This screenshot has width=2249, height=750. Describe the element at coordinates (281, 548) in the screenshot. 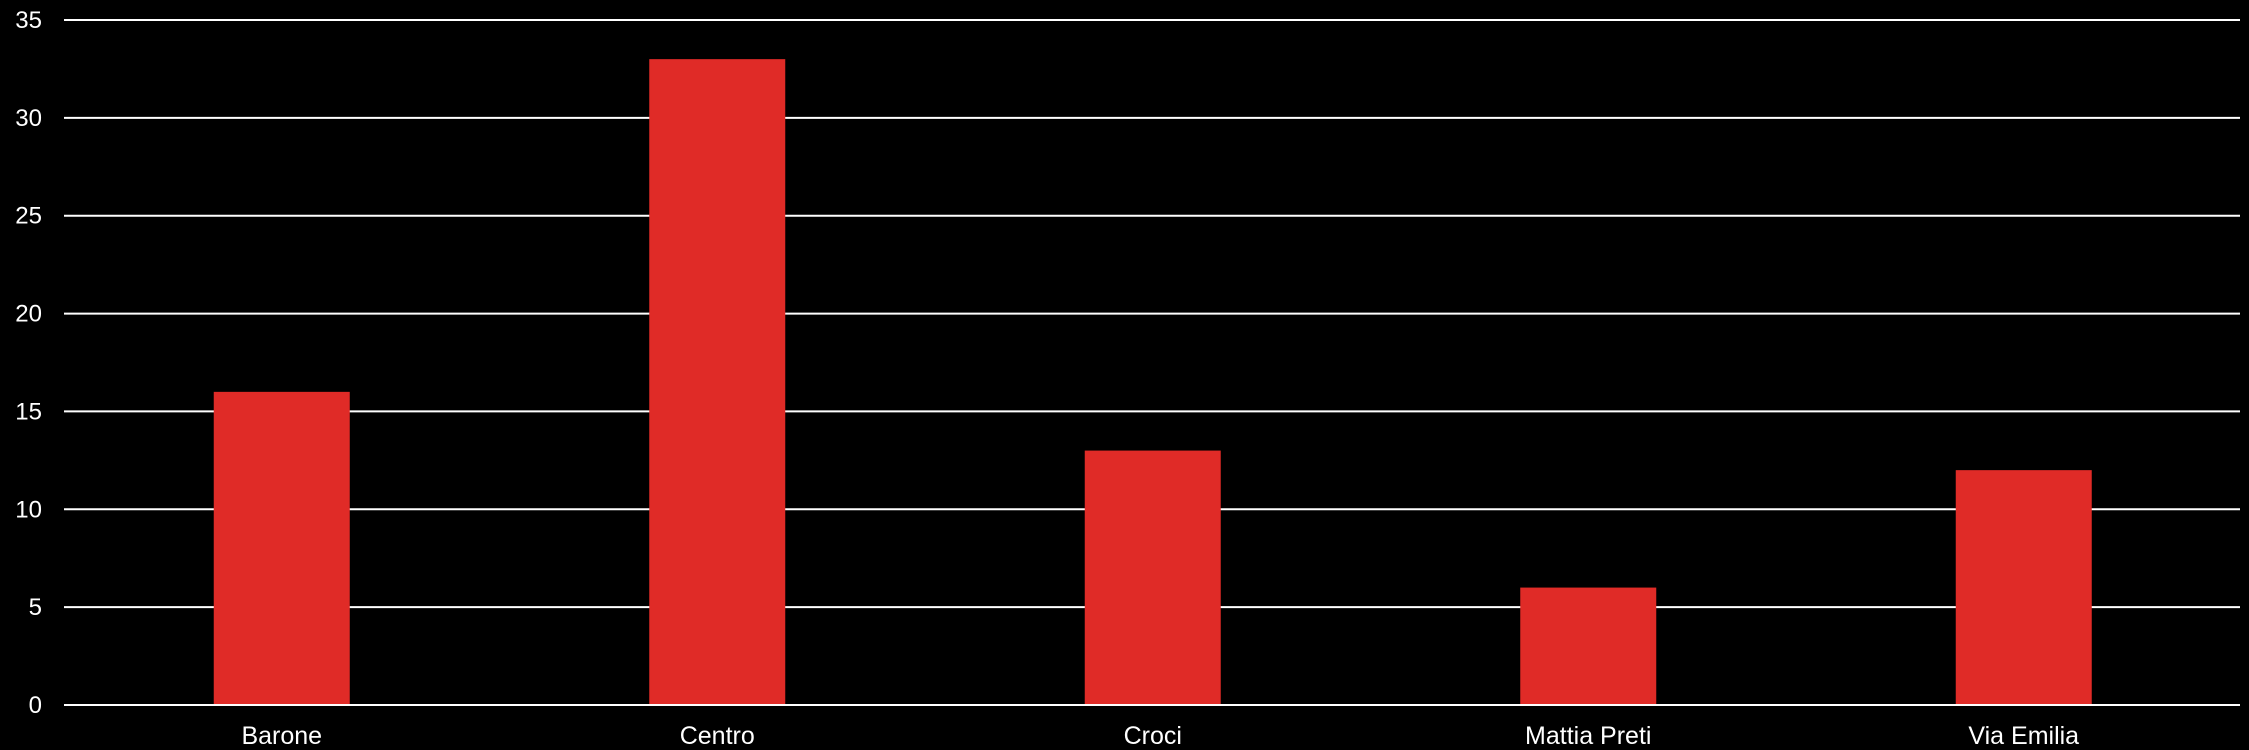

I see `bar-barone` at that location.